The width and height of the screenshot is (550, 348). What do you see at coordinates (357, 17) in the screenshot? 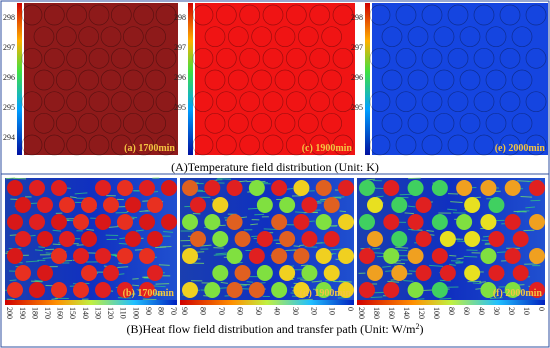
I see `tick-label: 298` at bounding box center [357, 17].